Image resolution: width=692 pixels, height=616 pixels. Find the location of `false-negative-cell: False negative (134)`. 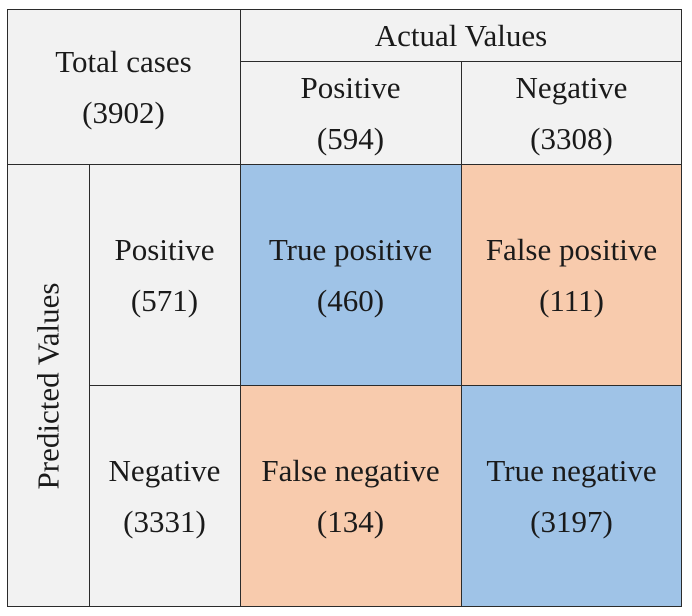

false-negative-cell: False negative (134) is located at coordinates (350, 496).